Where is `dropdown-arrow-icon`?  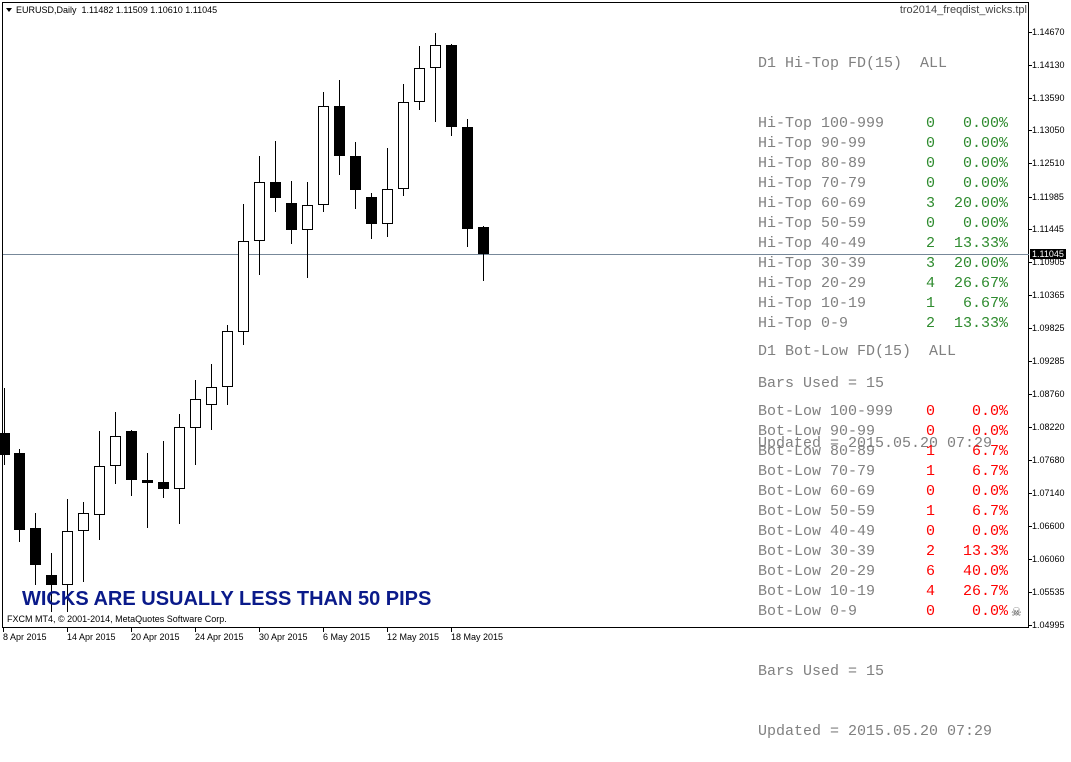 dropdown-arrow-icon is located at coordinates (9, 10).